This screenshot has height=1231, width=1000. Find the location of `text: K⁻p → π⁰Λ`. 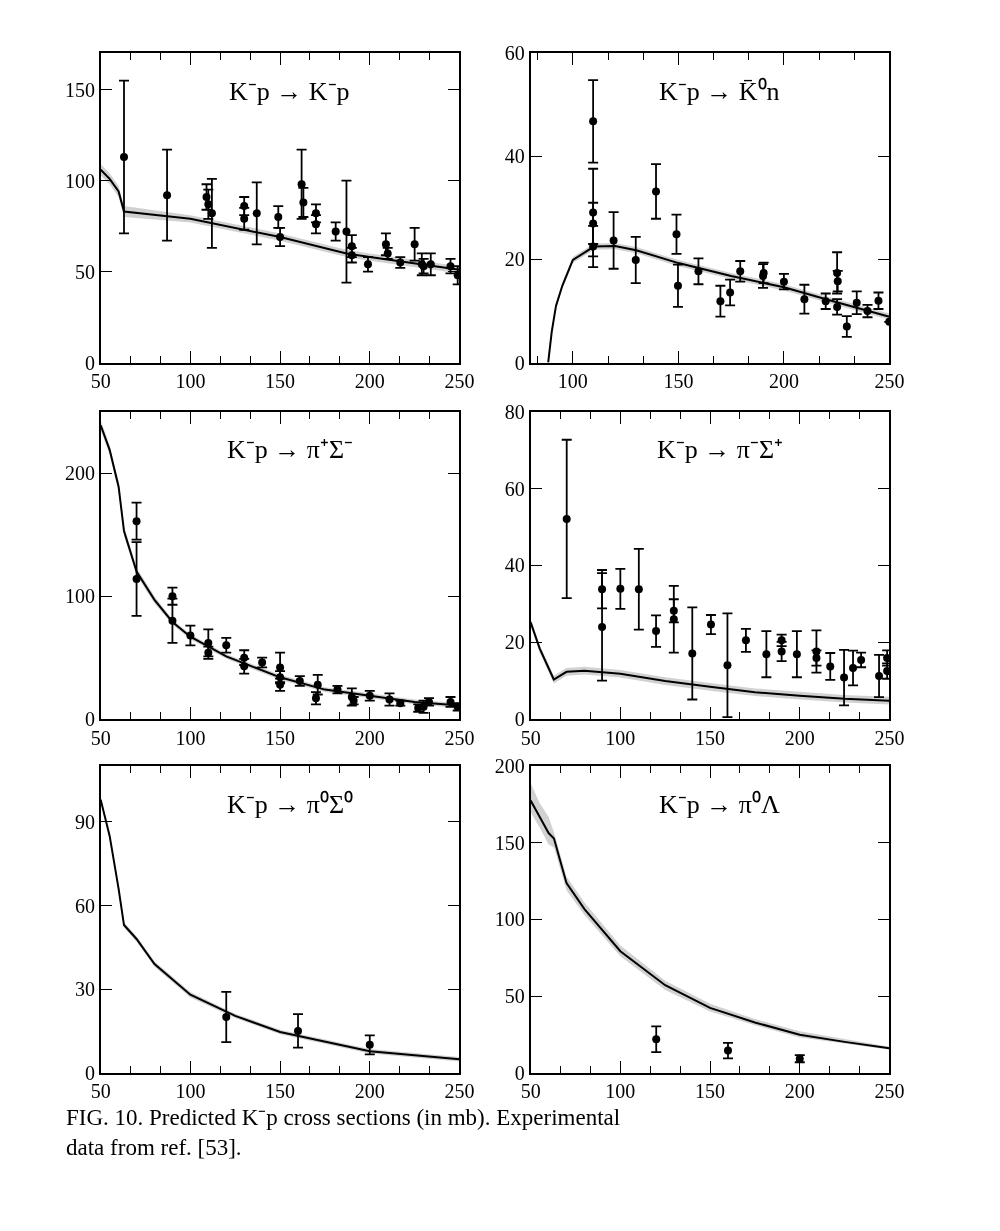

text: K⁻p → π⁰Λ is located at coordinates (719, 804).